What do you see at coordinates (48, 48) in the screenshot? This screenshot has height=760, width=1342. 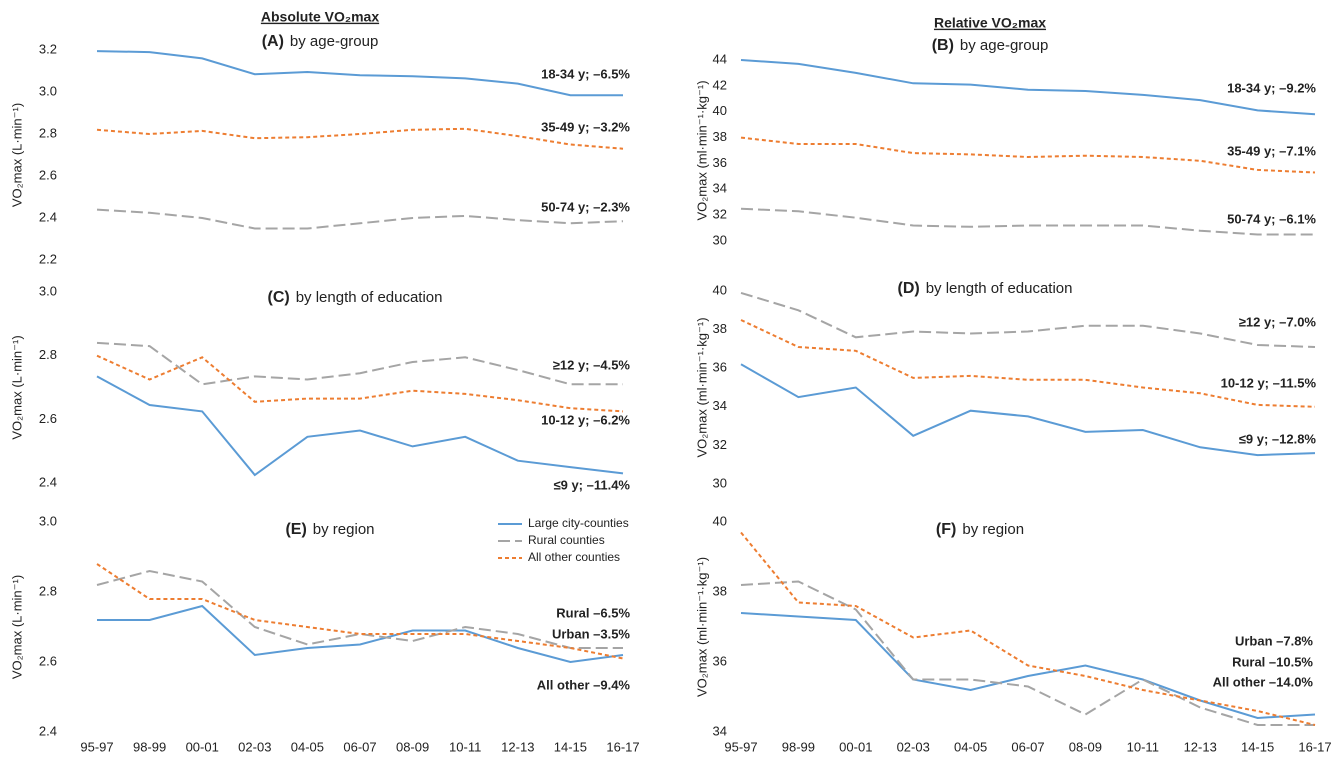 I see `y-tick-label: 3.2` at bounding box center [48, 48].